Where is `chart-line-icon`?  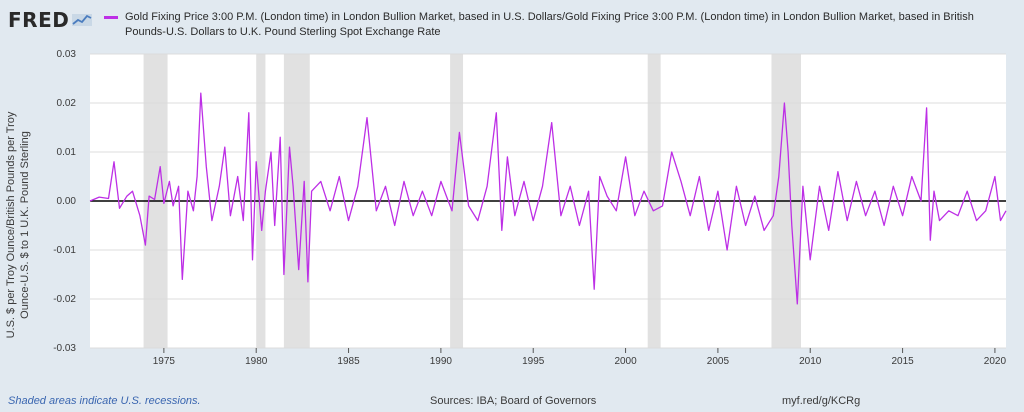
chart-line-icon is located at coordinates (82, 20).